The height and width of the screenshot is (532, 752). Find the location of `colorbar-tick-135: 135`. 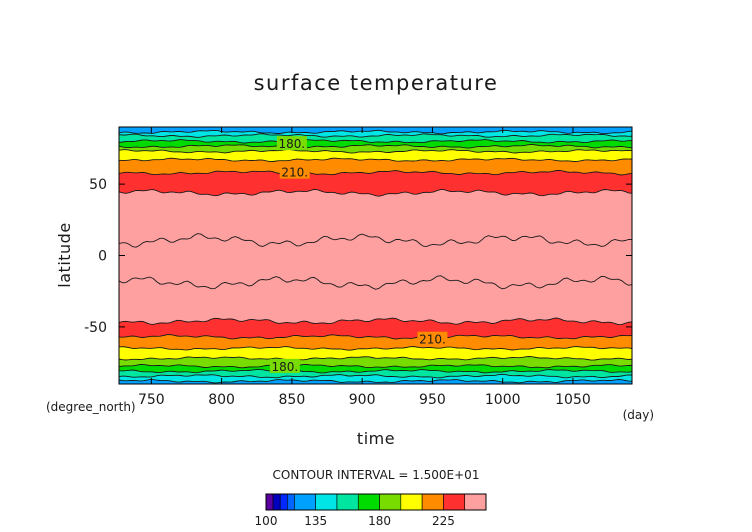

colorbar-tick-135: 135 is located at coordinates (315, 521).